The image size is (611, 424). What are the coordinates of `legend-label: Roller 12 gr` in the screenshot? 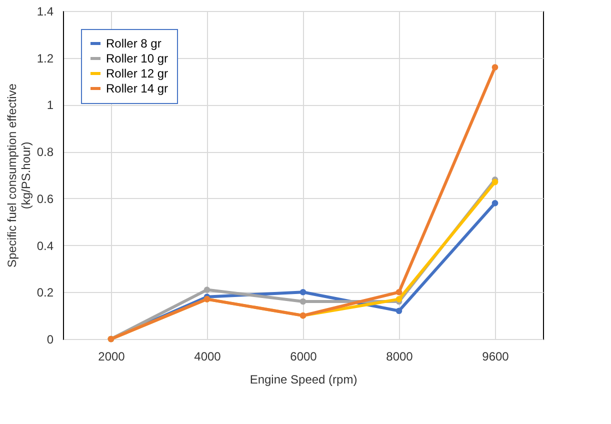 It's located at (137, 73).